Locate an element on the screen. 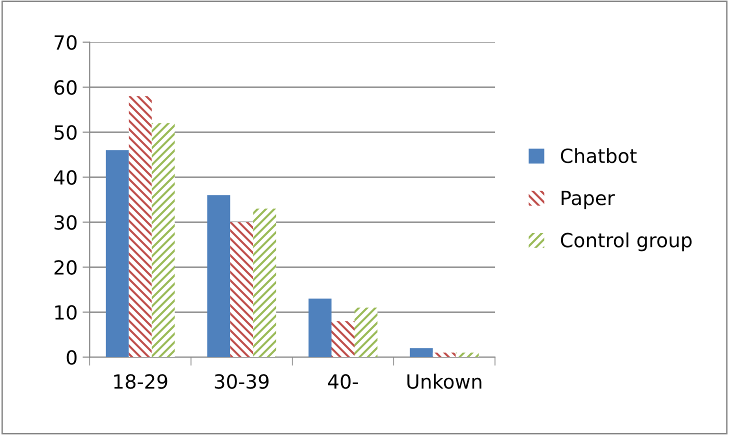 The width and height of the screenshot is (729, 435). y-tick-label: 50 is located at coordinates (65, 132).